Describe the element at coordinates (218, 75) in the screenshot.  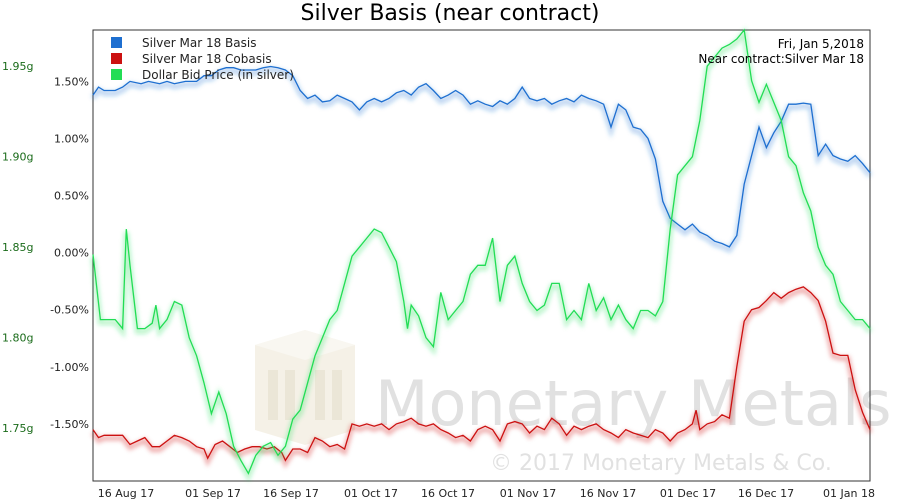
I see `legend-label-dollar-bid: Dollar Bid Price (in silver)` at that location.